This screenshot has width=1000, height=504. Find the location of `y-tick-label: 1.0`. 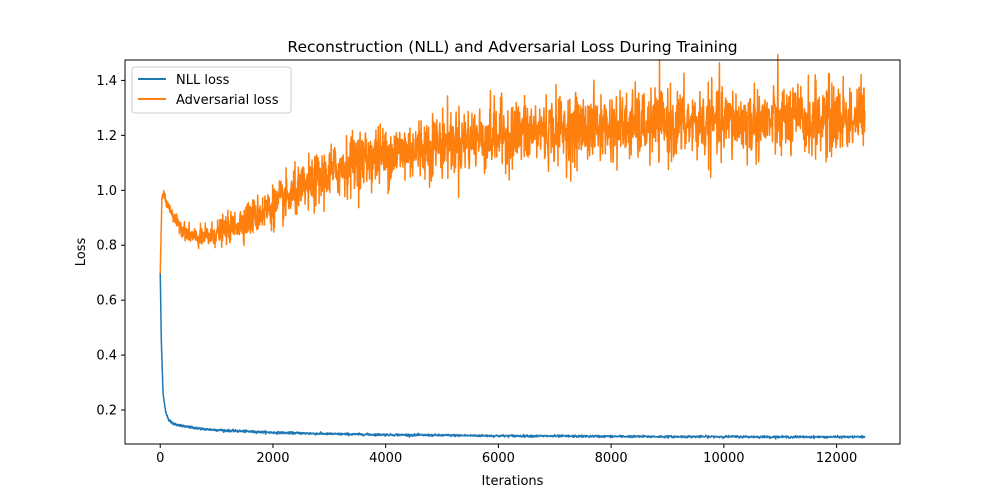

y-tick-label: 1.0 is located at coordinates (106, 191).